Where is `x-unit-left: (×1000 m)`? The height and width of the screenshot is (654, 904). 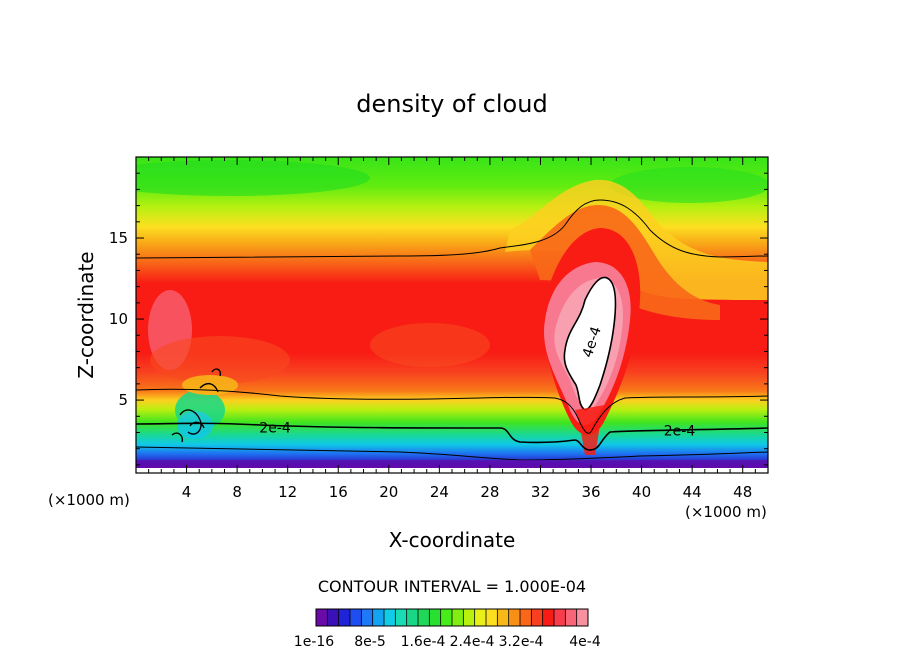
x-unit-left: (×1000 m) is located at coordinates (89, 500).